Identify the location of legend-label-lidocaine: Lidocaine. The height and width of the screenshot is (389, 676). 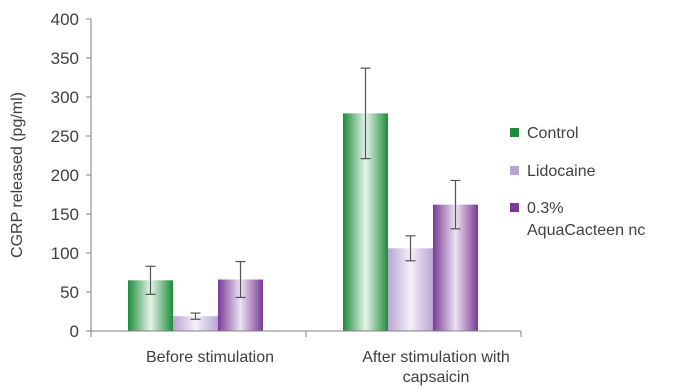
(561, 171).